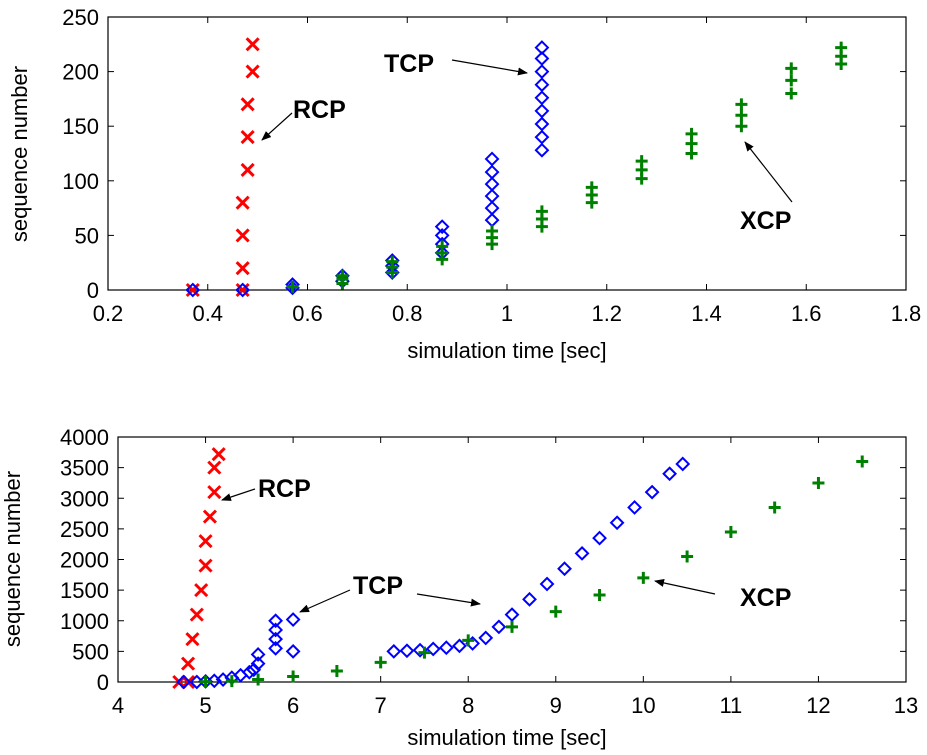 The width and height of the screenshot is (927, 755). Describe the element at coordinates (84, 621) in the screenshot. I see `y-tick-label: 1000` at that location.